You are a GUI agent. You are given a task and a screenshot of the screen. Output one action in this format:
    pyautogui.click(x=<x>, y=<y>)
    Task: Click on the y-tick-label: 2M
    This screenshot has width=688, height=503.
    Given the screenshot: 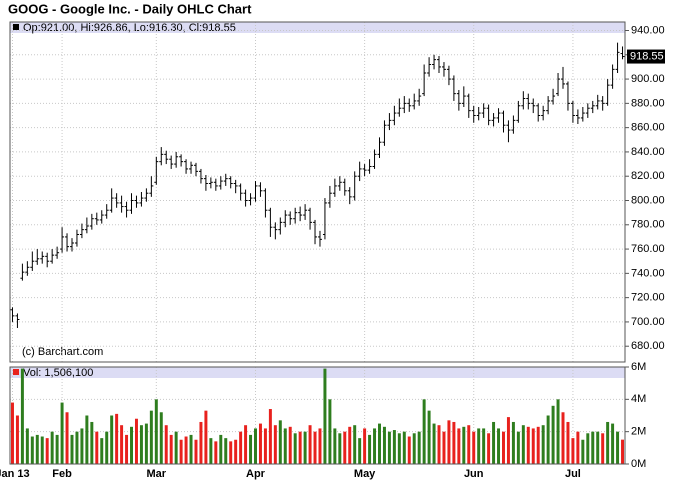 What is the action you would take?
    pyautogui.click(x=638, y=432)
    